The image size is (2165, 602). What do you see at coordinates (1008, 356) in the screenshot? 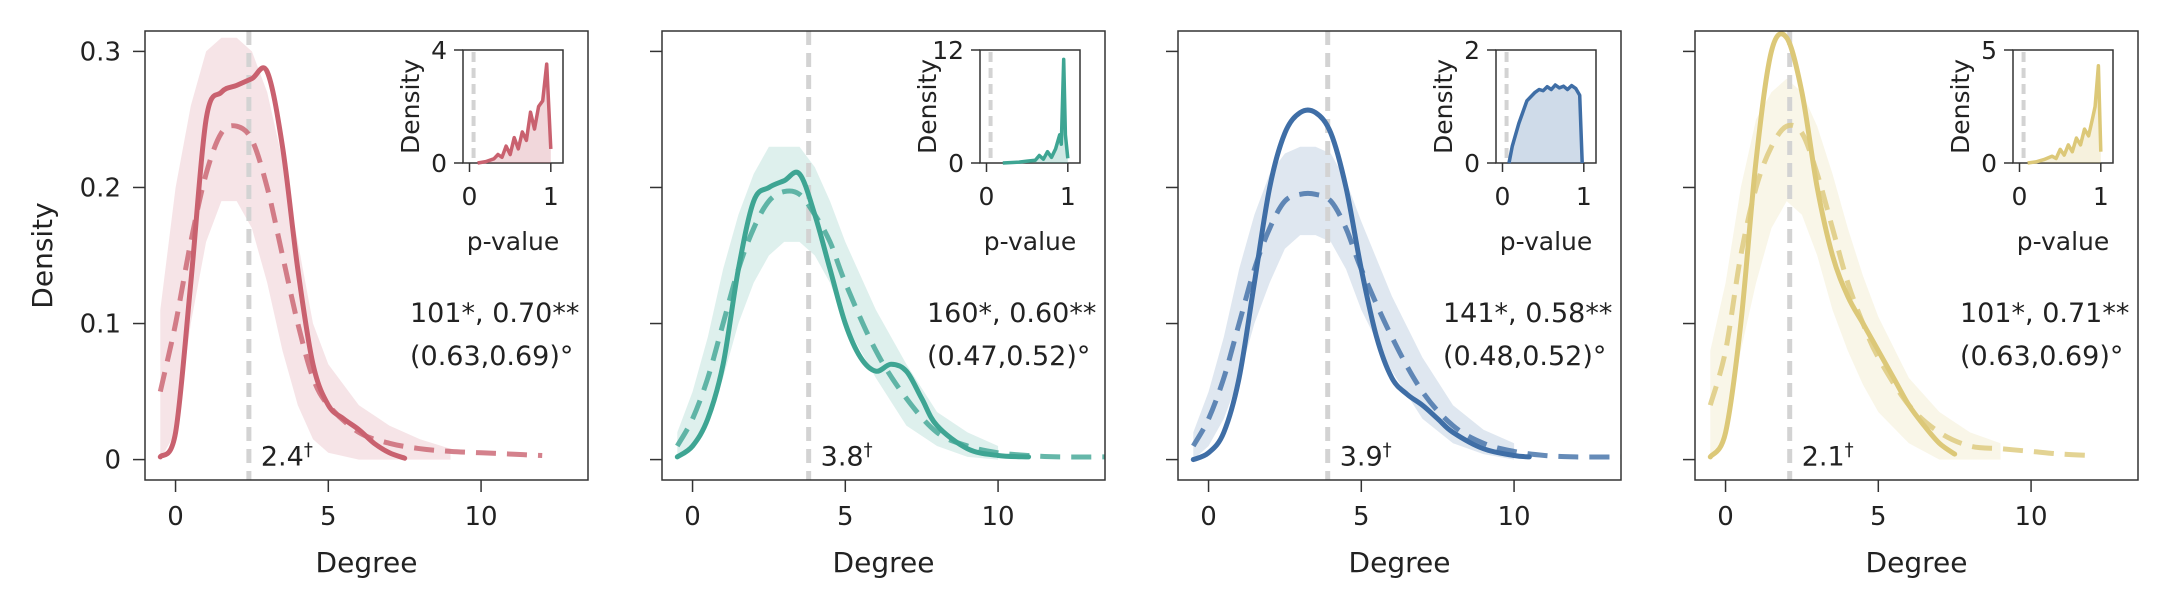
I see `stats-annotation-line2: (0.47,0.52)°` at bounding box center [1008, 356].